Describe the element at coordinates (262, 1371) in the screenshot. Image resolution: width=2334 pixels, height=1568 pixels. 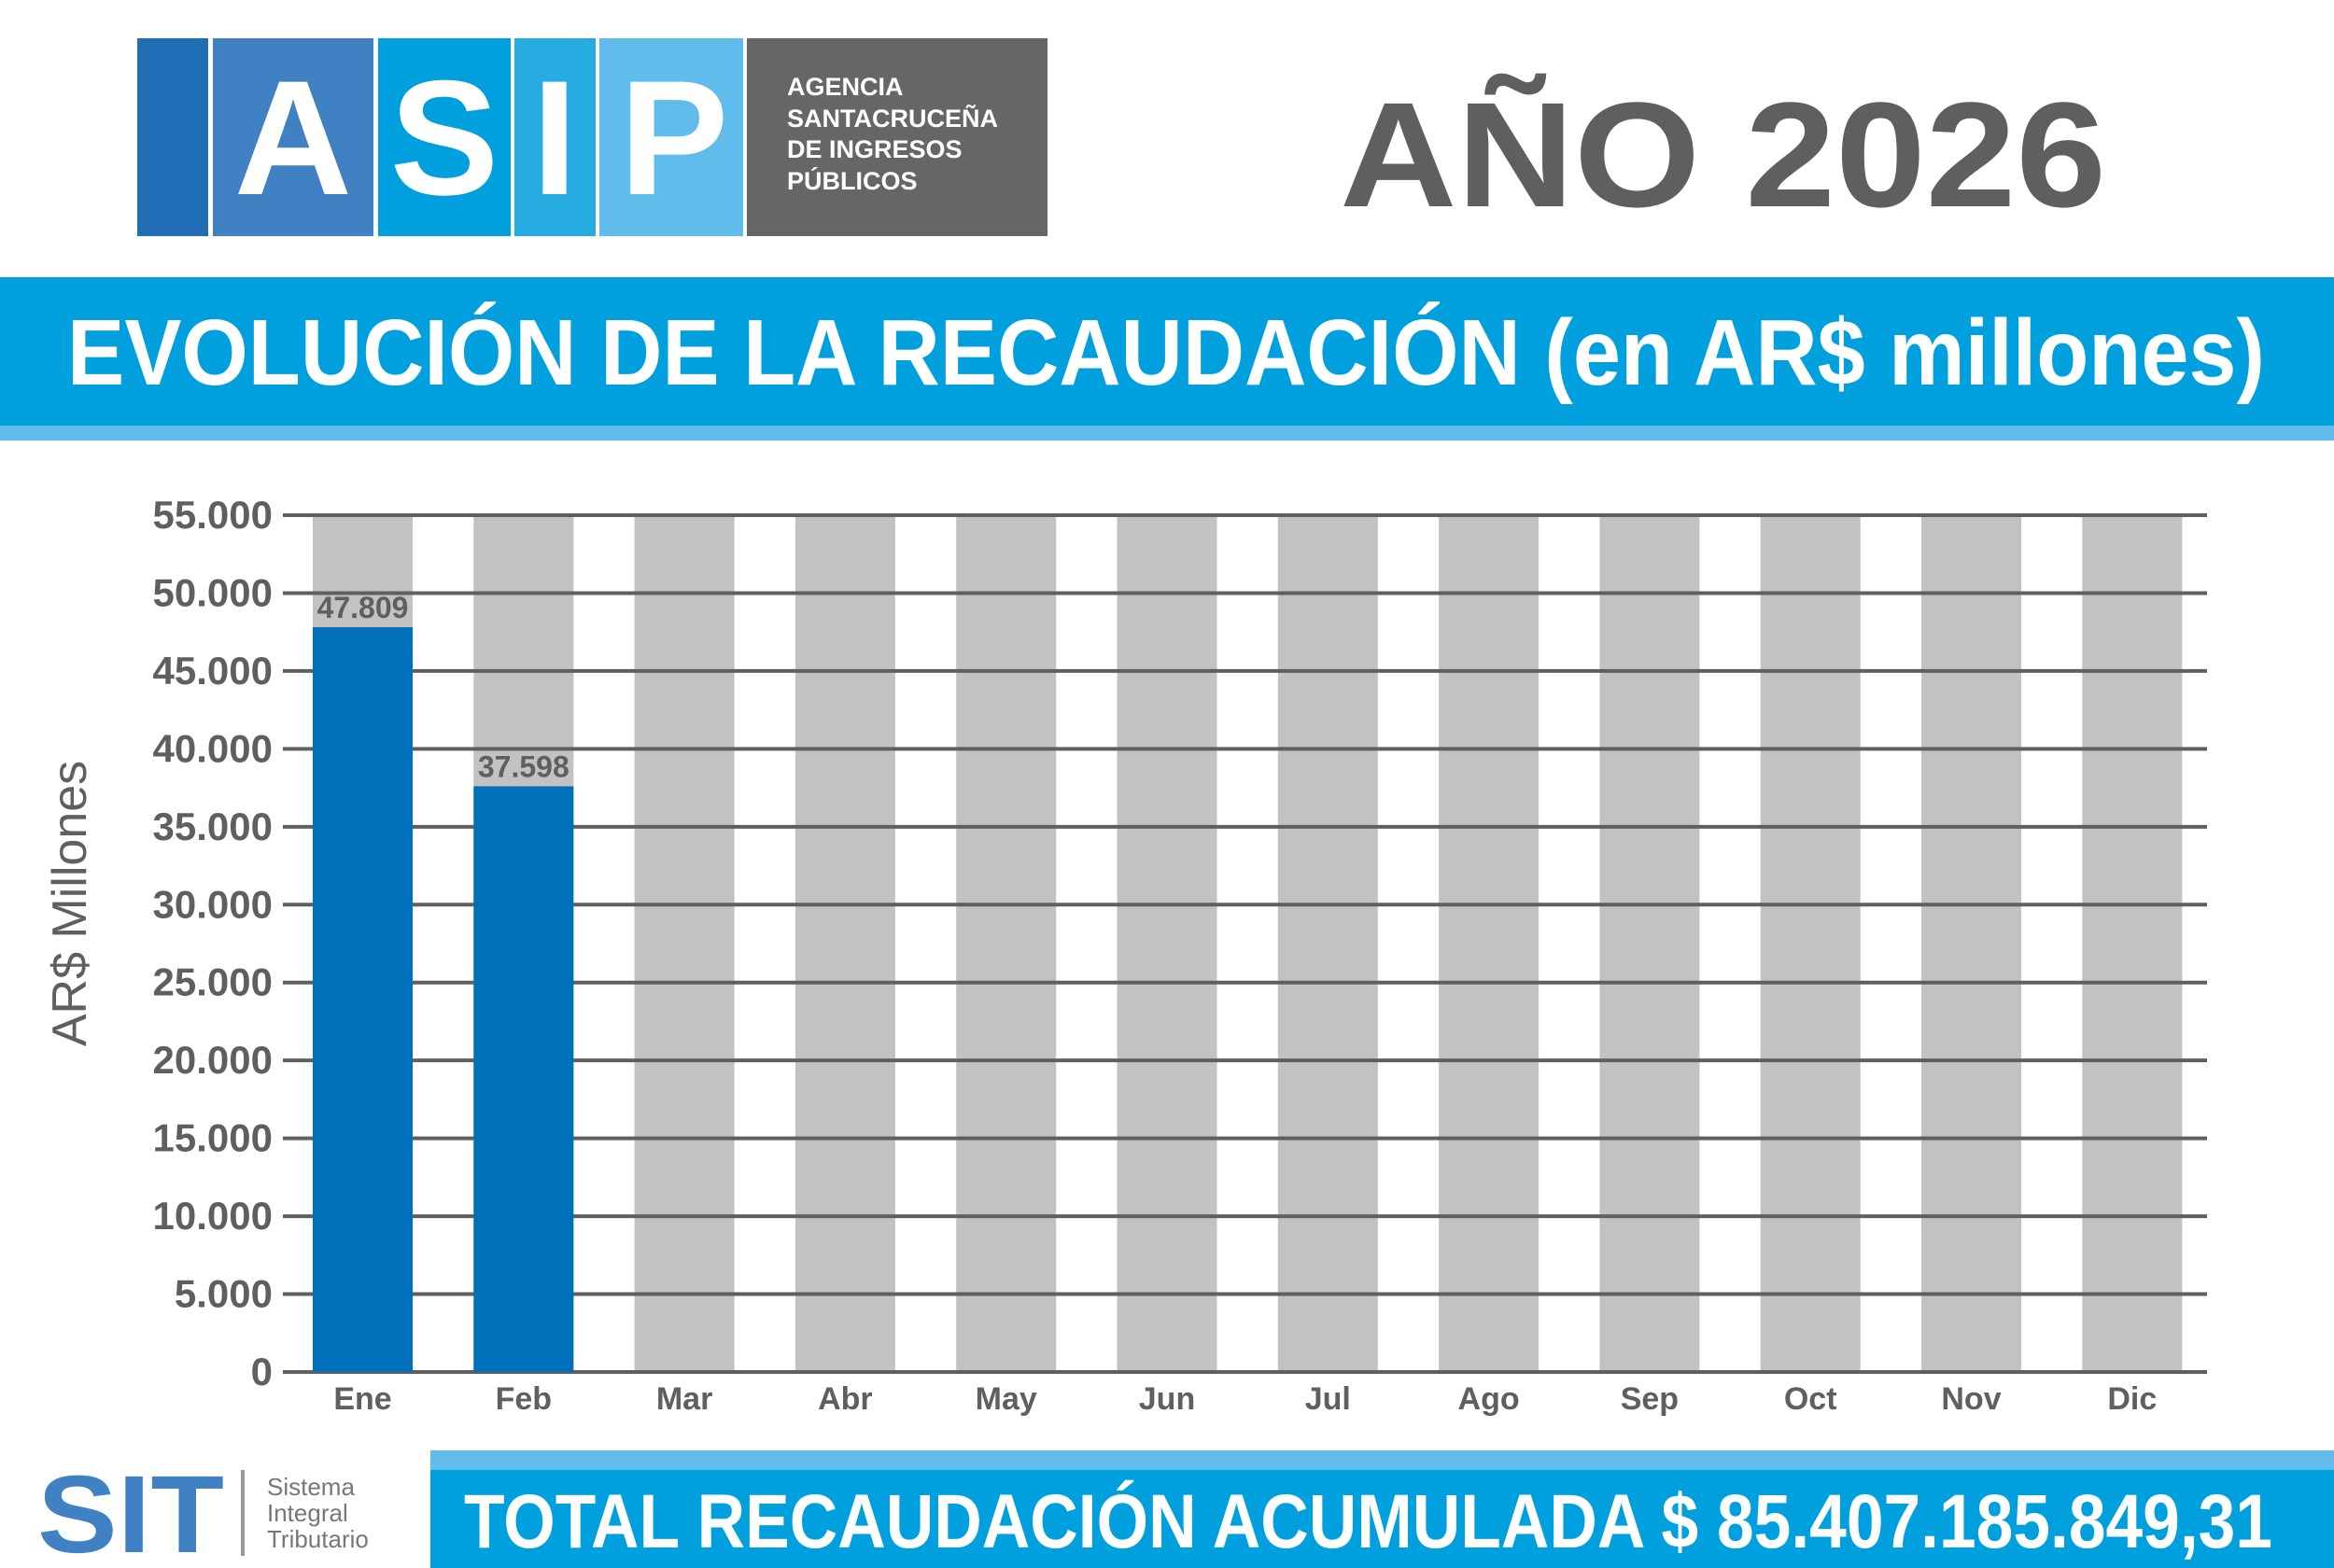
I see `y-tick-label: 0` at that location.